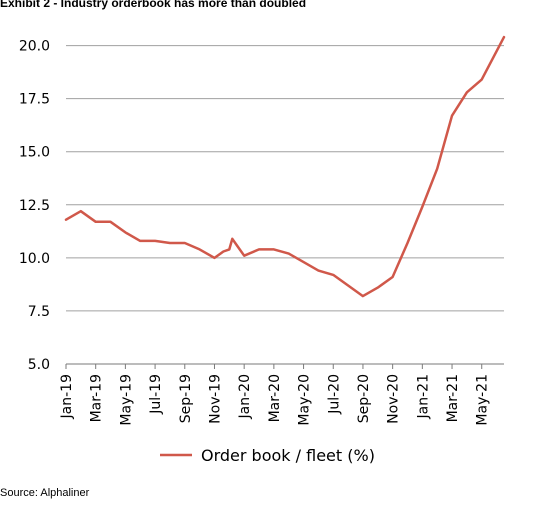  I want to click on y-tick-label: 15.0, so click(34, 153).